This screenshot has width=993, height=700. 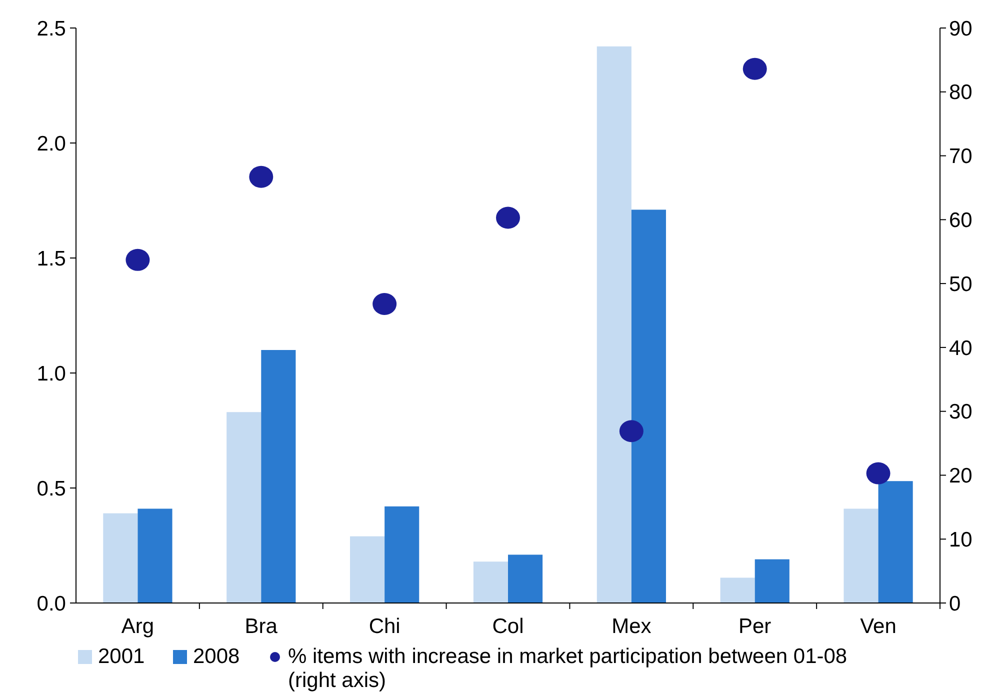 I want to click on y2-tick-label: 80, so click(x=960, y=92).